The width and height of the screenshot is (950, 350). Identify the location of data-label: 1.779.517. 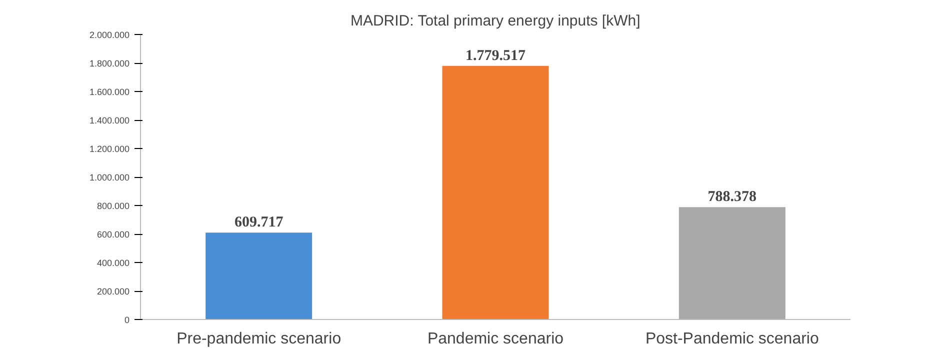
(496, 56).